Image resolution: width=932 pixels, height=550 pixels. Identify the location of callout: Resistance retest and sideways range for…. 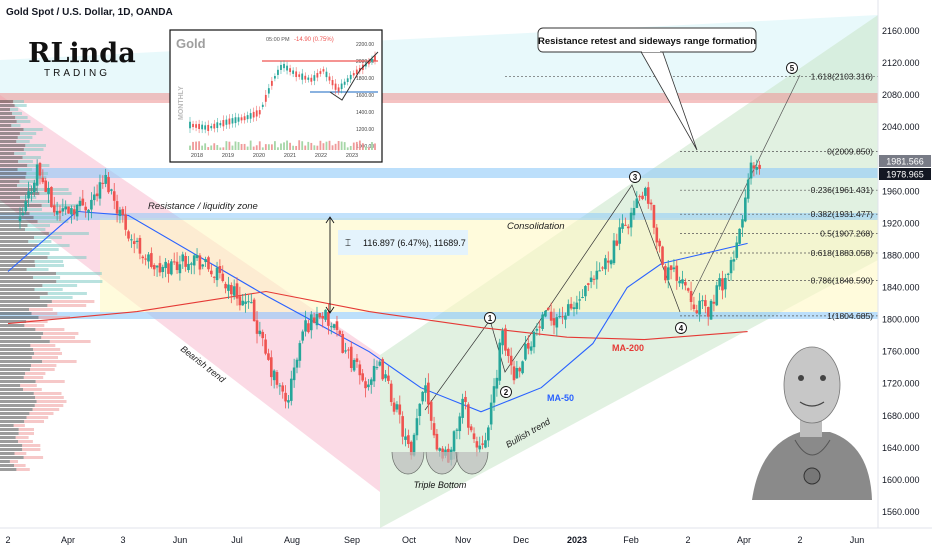
(647, 89).